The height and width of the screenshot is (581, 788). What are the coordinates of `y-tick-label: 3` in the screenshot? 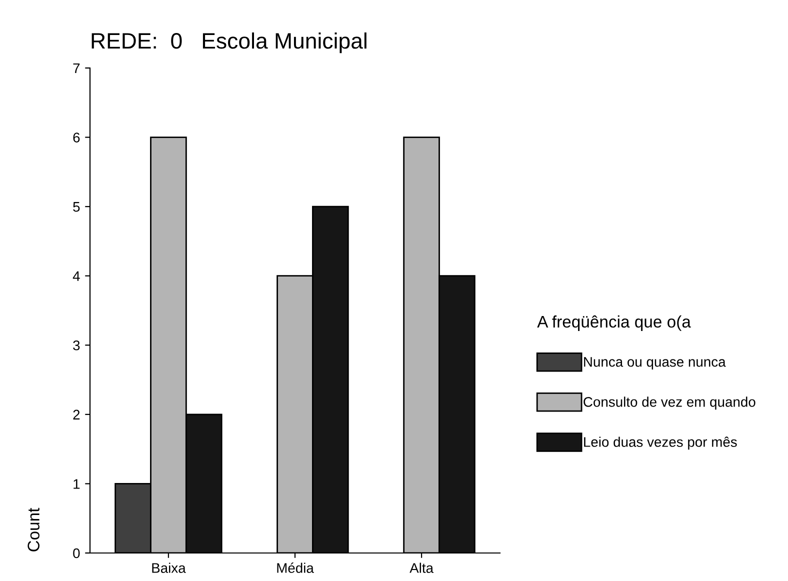 It's located at (76, 345).